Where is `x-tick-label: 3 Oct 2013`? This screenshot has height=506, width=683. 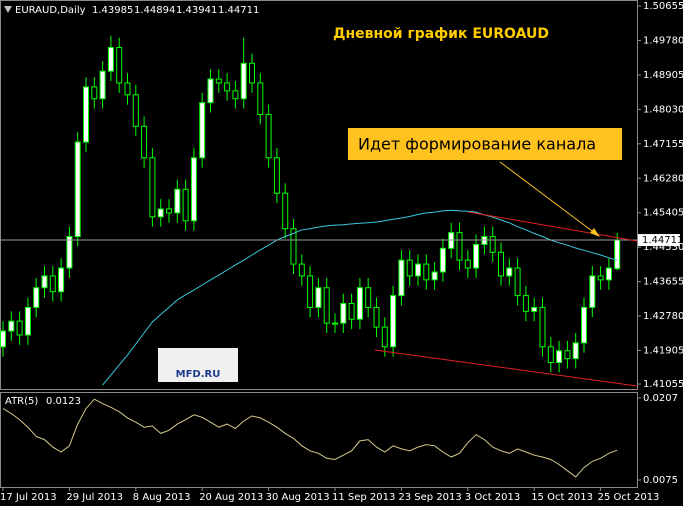
x-tick-label: 3 Oct 2013 is located at coordinates (492, 497).